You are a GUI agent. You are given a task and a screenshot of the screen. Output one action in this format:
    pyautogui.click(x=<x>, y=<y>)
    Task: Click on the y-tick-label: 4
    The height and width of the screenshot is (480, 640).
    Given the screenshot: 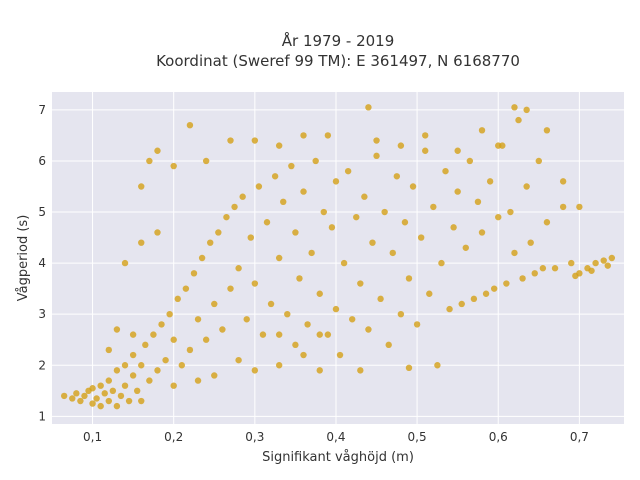 What is the action you would take?
    pyautogui.click(x=42, y=263)
    